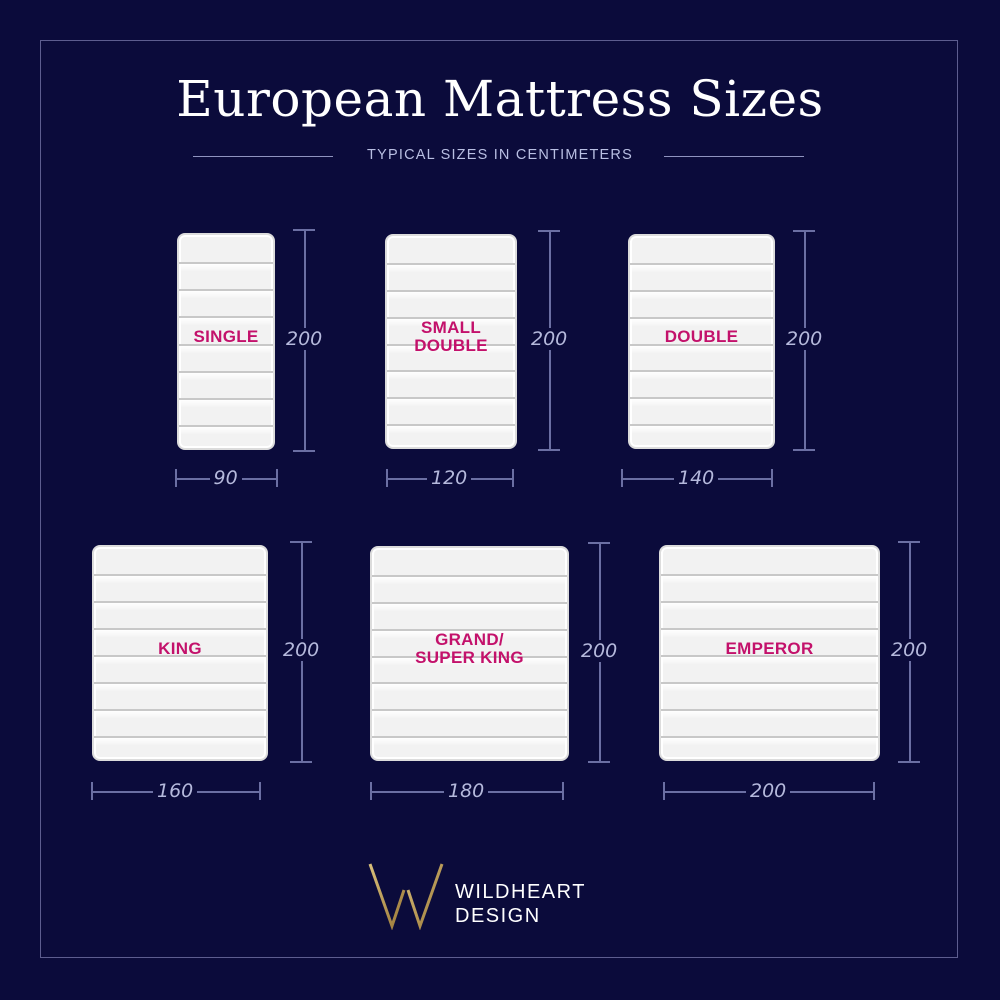 This screenshot has width=1000, height=1000. I want to click on mattress-double: DOUBLE, so click(701, 341).